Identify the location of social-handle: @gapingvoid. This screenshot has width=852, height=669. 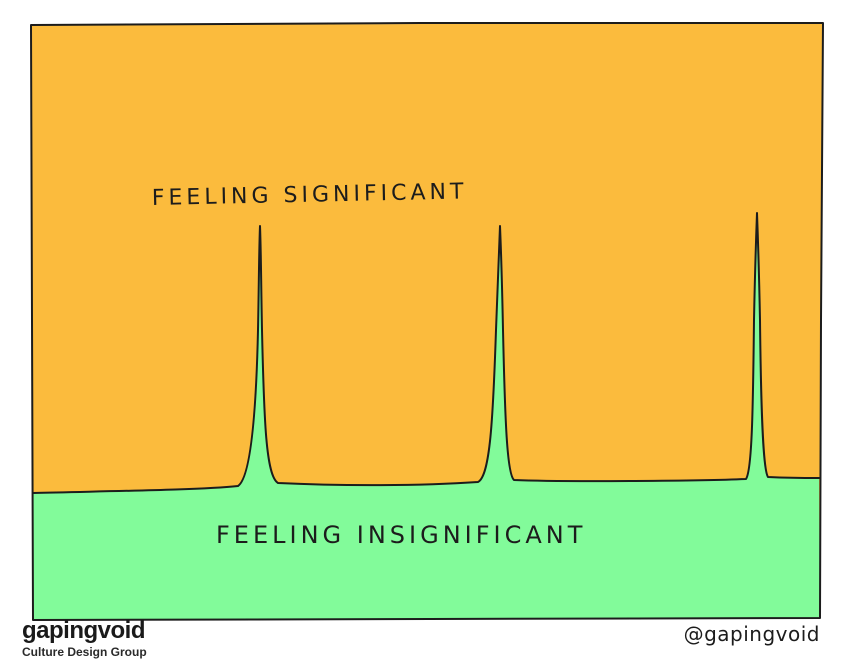
(751, 634).